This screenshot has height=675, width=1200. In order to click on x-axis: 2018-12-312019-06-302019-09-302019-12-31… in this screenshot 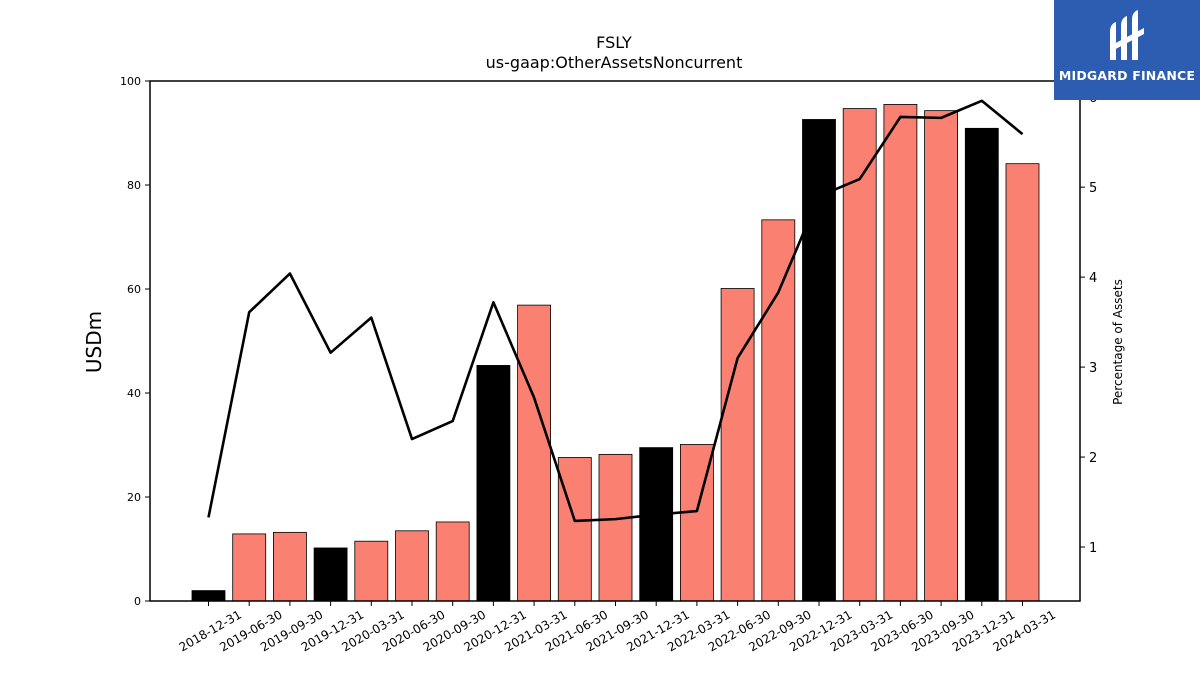, I will do `click(617, 627)`.